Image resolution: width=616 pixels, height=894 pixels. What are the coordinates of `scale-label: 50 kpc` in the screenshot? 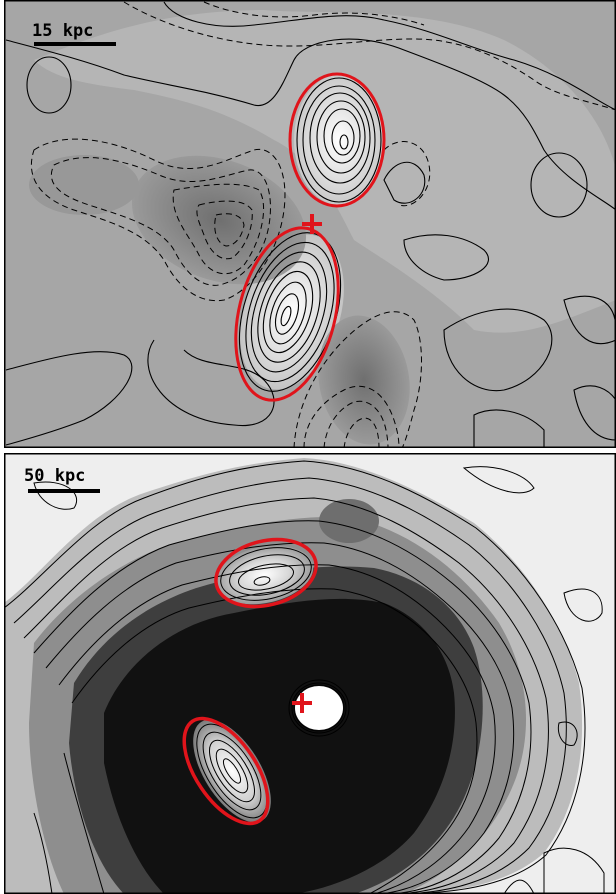 It's located at (54, 476).